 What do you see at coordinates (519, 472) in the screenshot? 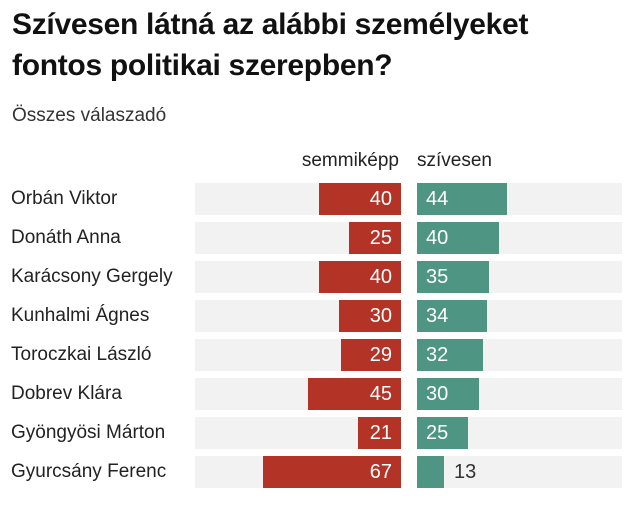
I see `positive-bar-track: 13` at bounding box center [519, 472].